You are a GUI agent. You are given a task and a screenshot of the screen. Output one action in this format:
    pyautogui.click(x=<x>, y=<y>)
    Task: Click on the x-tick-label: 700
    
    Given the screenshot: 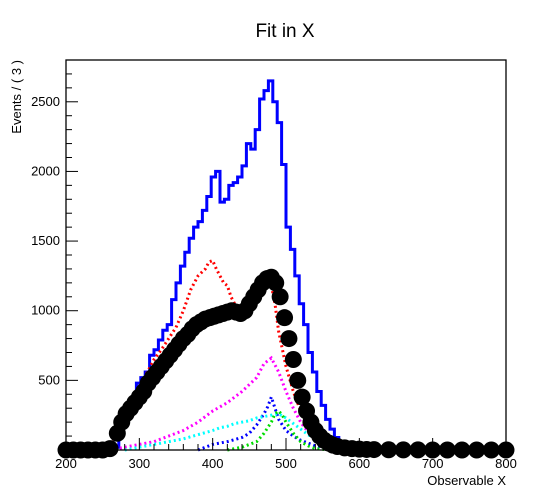 What is the action you would take?
    pyautogui.click(x=433, y=463)
    